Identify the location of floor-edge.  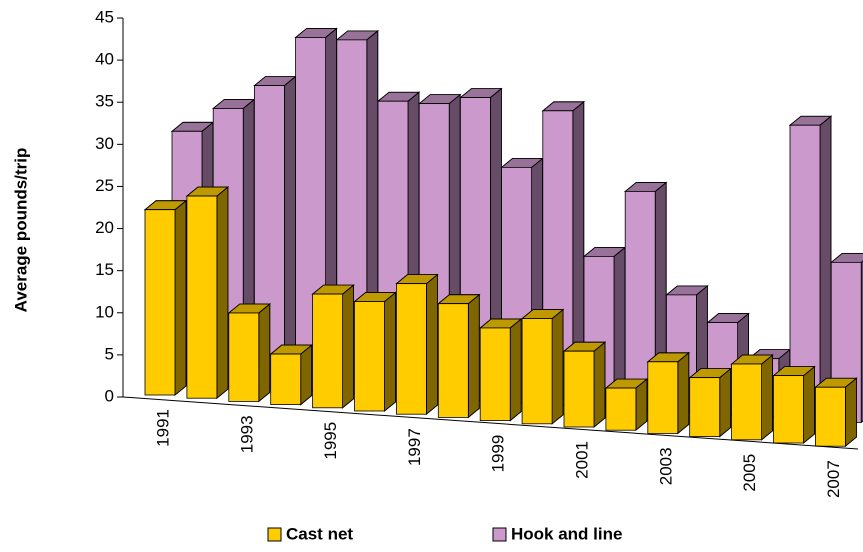
(490, 423).